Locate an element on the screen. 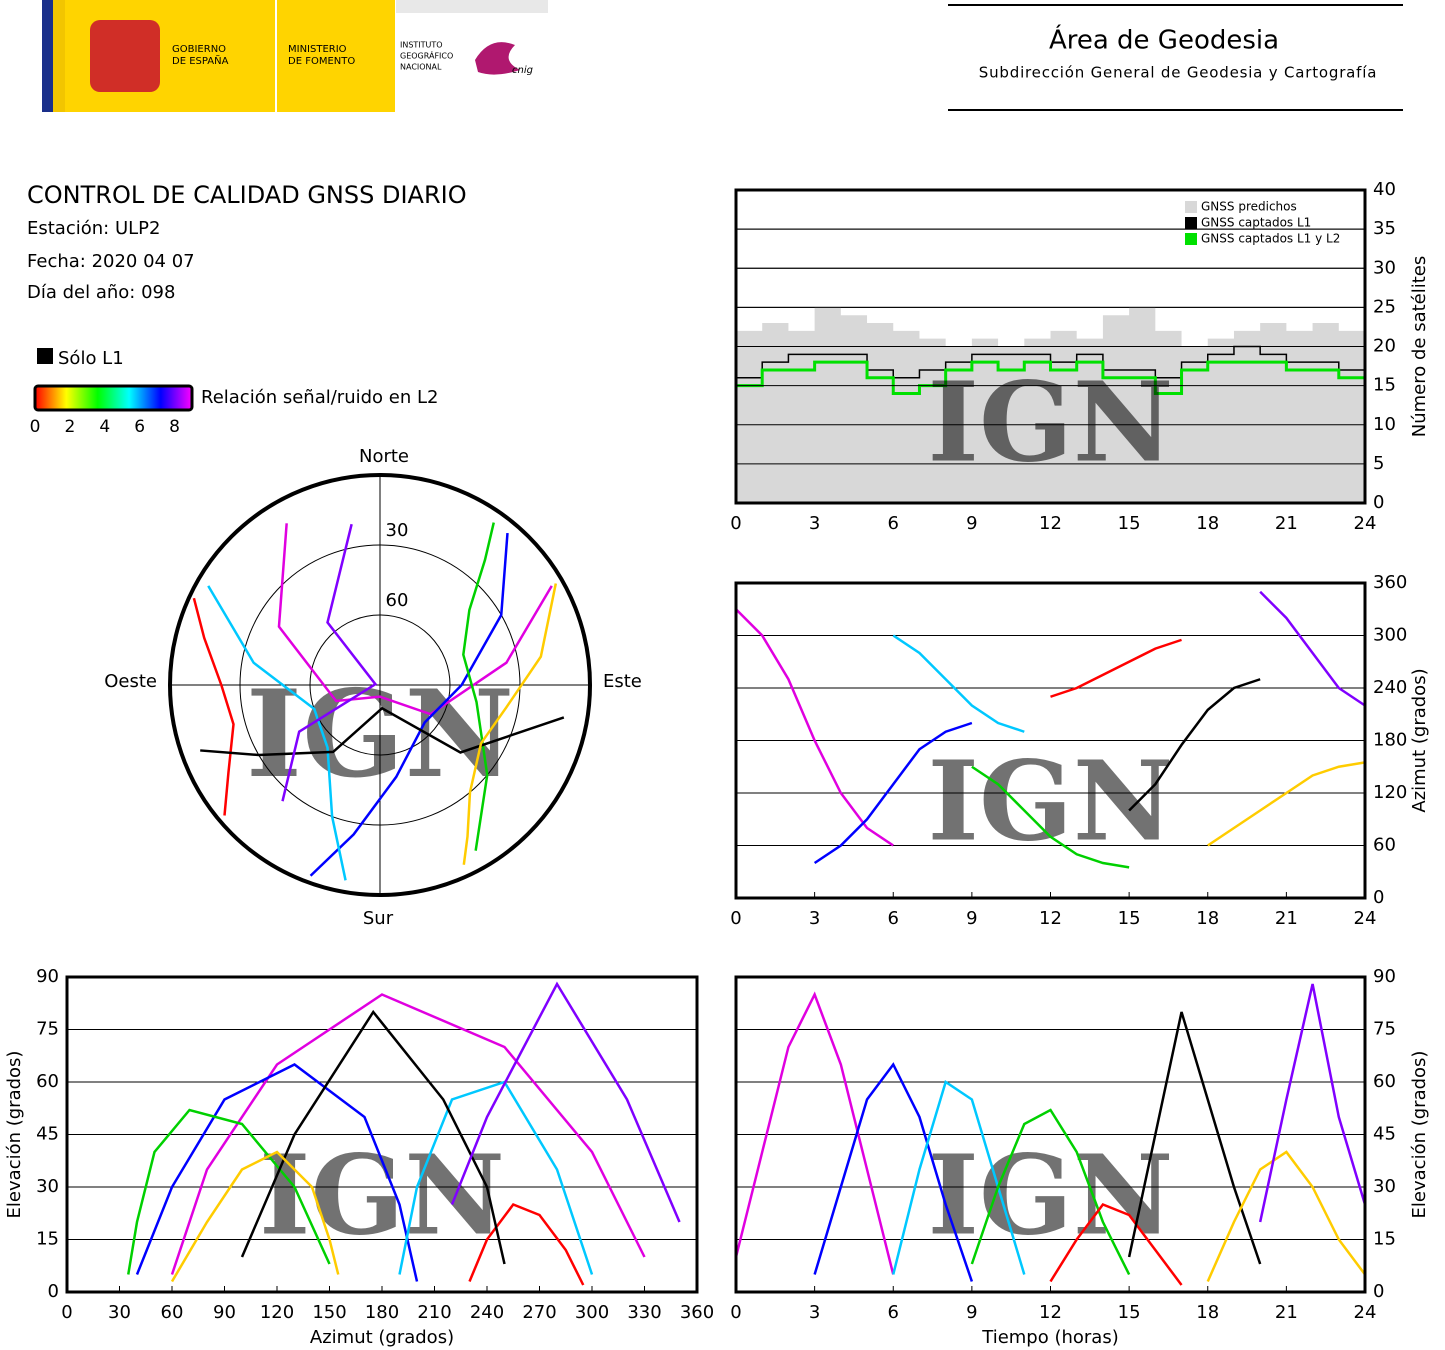 The height and width of the screenshot is (1350, 1445). x-tick-label: 120 is located at coordinates (277, 1312).